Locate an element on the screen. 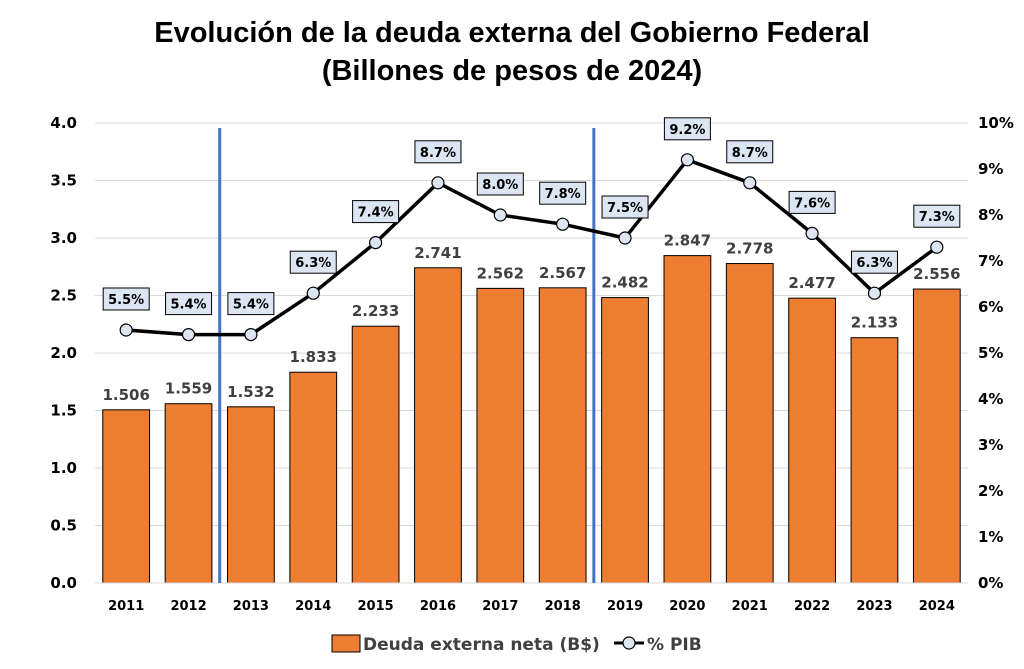 The image size is (1024, 669). y-right-tick-label: 0% is located at coordinates (990, 583).